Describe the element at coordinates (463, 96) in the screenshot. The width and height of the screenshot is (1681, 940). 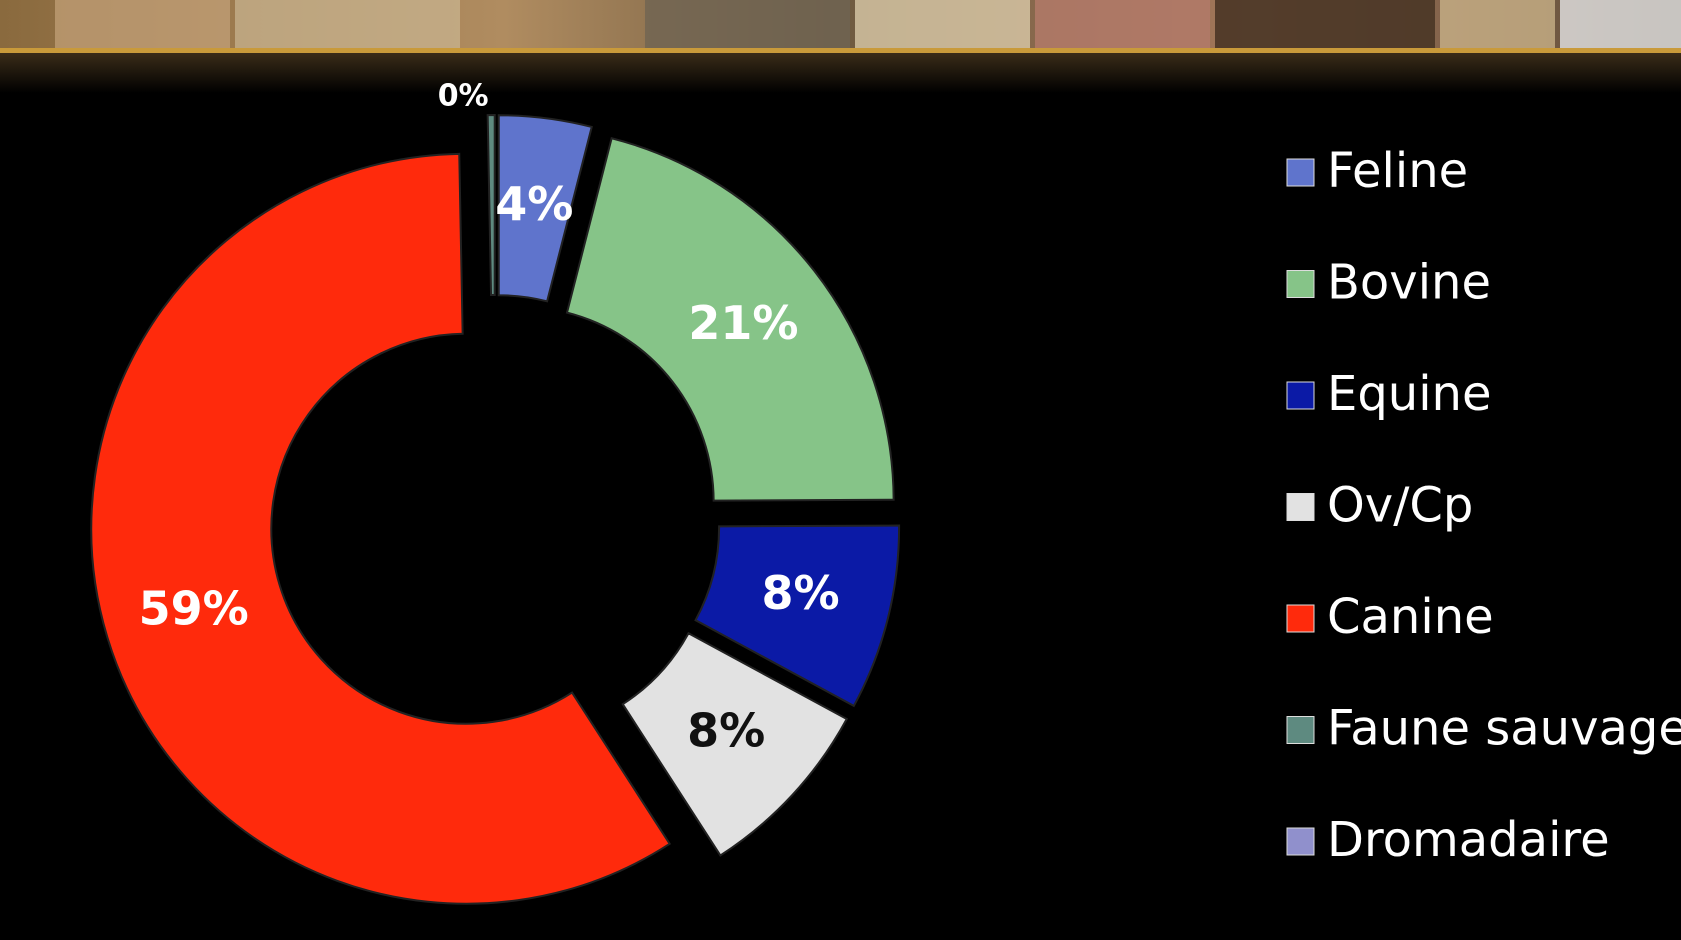
I see `data-label: 0%` at that location.